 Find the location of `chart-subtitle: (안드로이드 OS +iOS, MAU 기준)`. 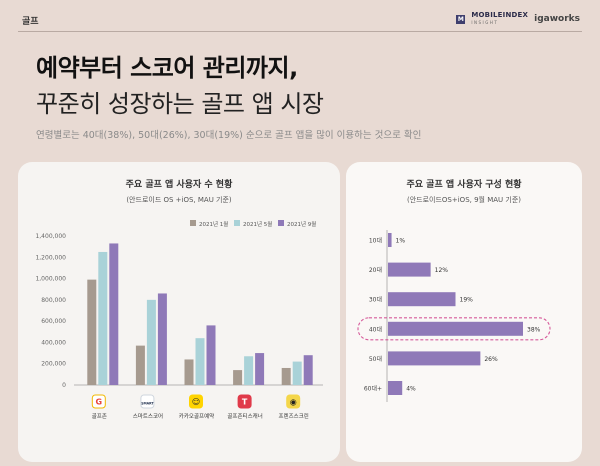

chart-subtitle: (안드로이드 OS +iOS, MAU 기준) is located at coordinates (179, 199).